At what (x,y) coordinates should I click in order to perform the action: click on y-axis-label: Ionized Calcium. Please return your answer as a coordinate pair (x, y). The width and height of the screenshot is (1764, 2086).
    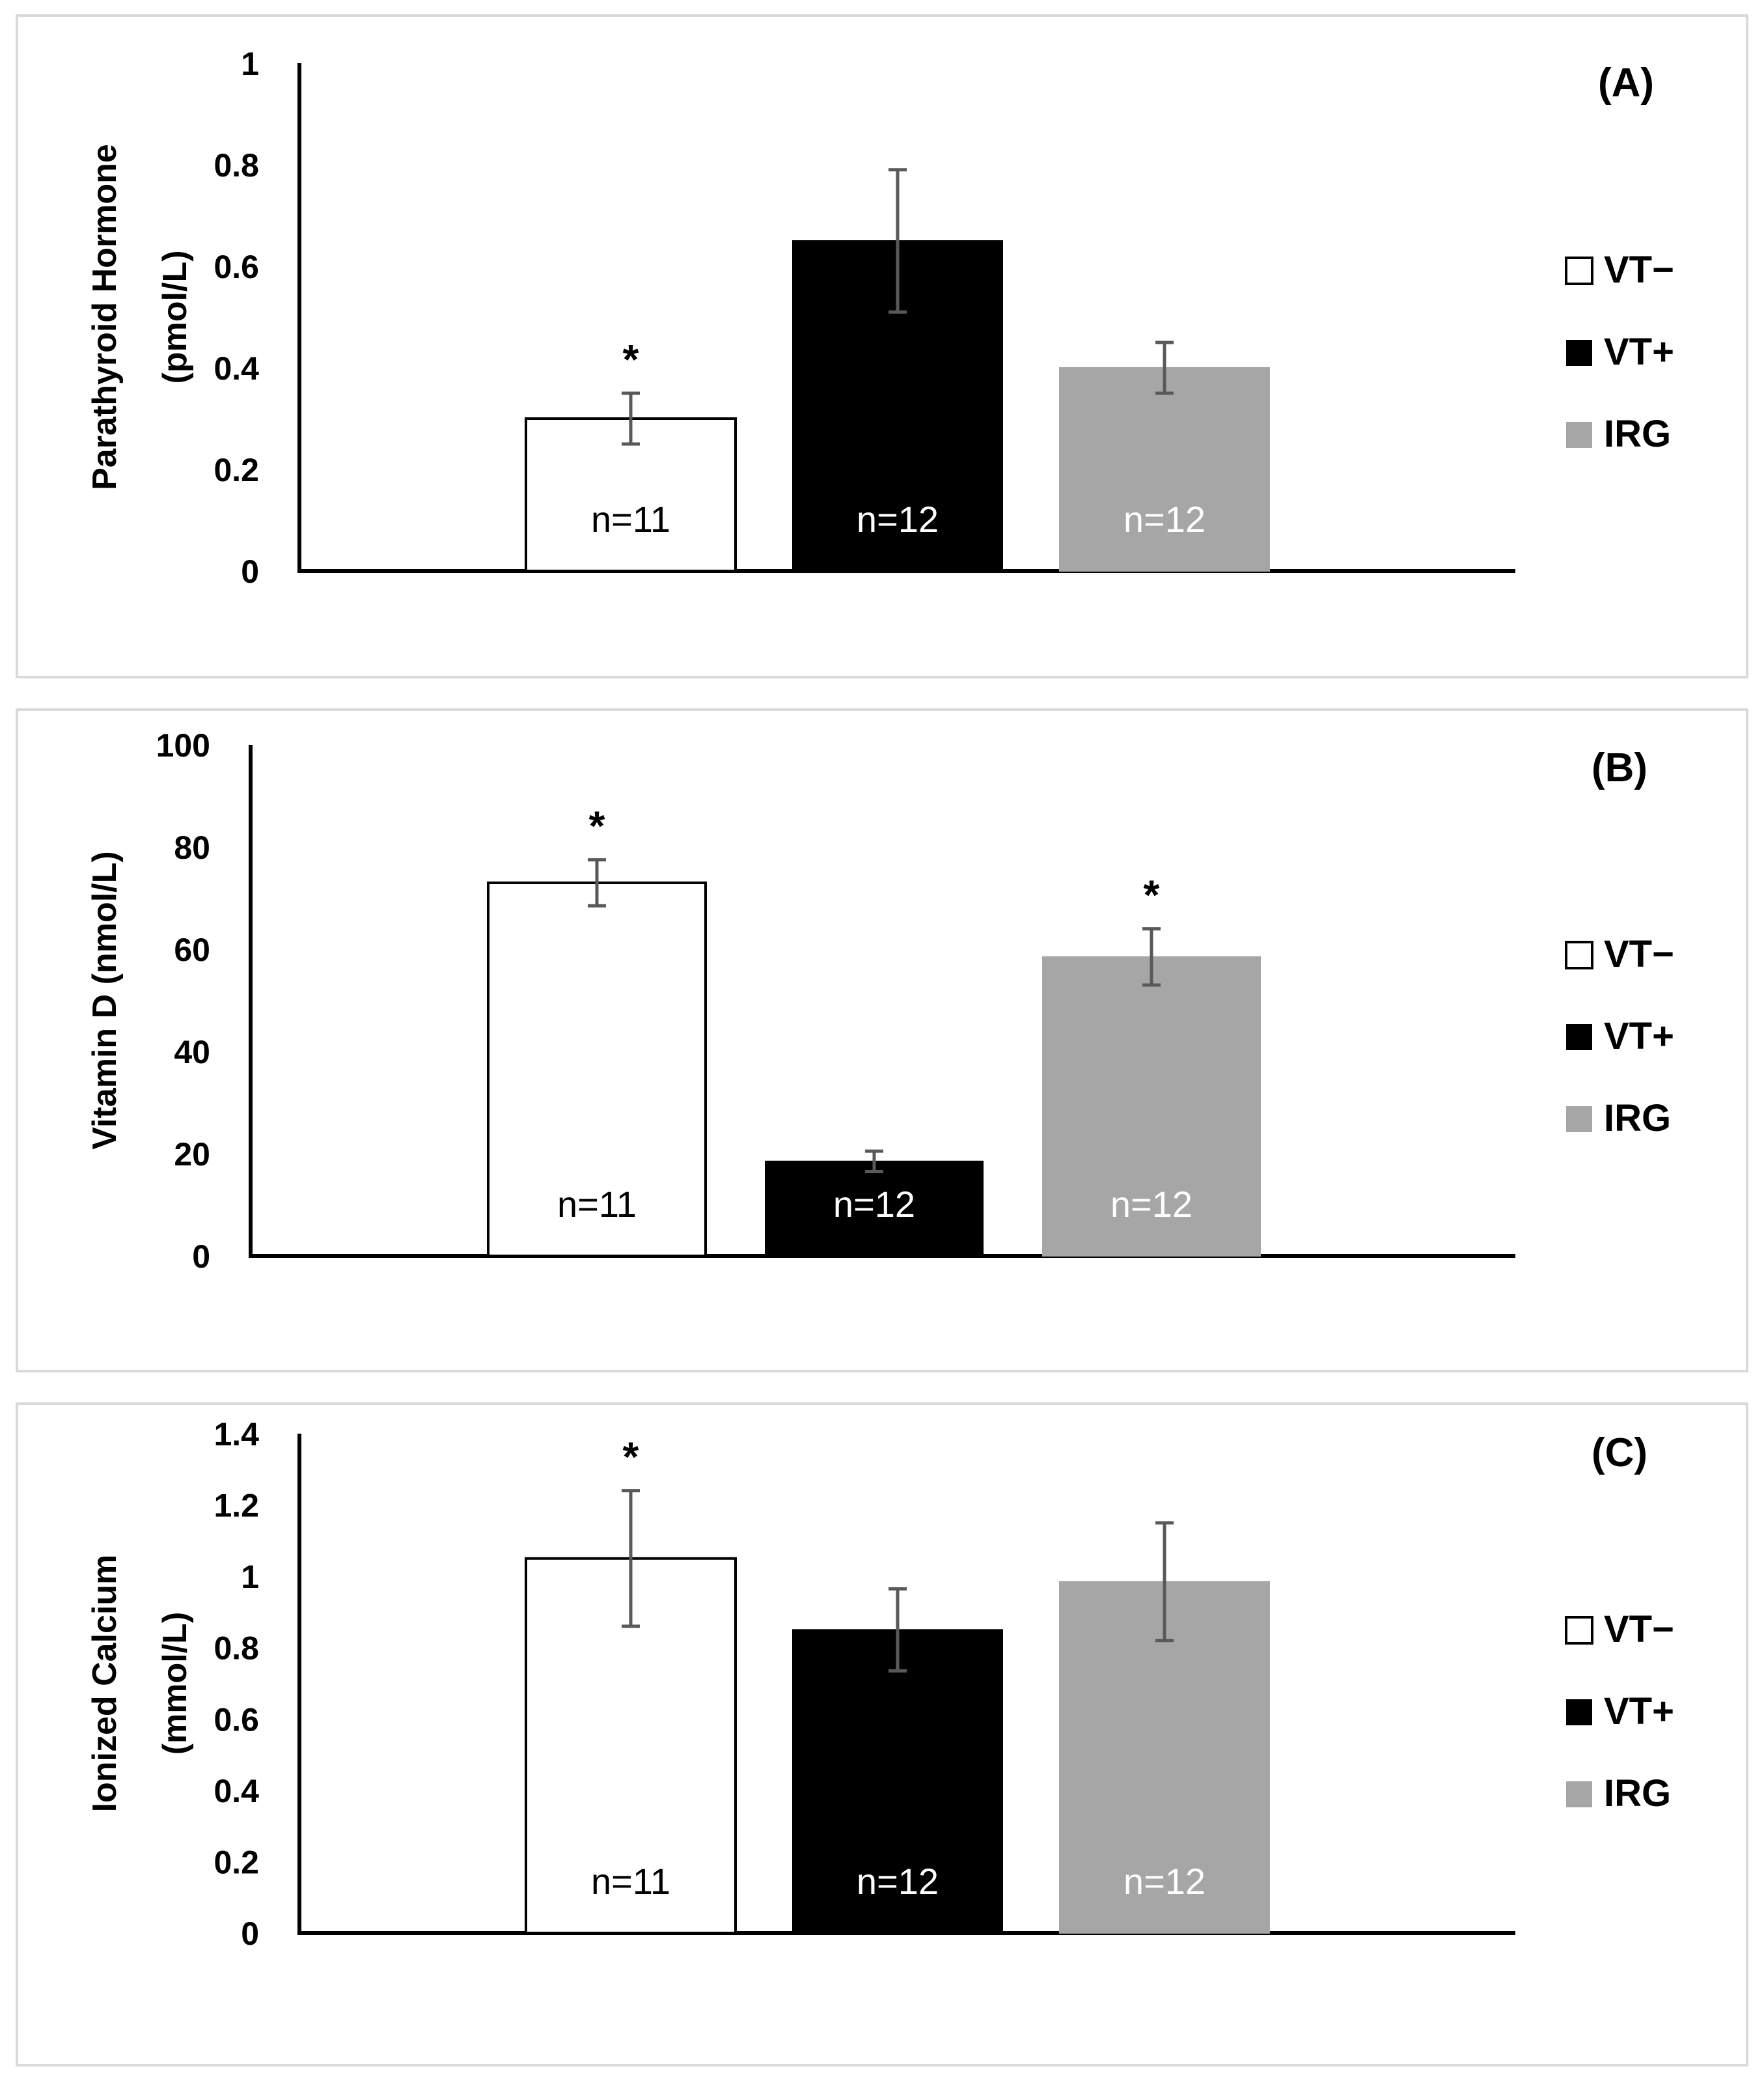
    Looking at the image, I should click on (105, 1684).